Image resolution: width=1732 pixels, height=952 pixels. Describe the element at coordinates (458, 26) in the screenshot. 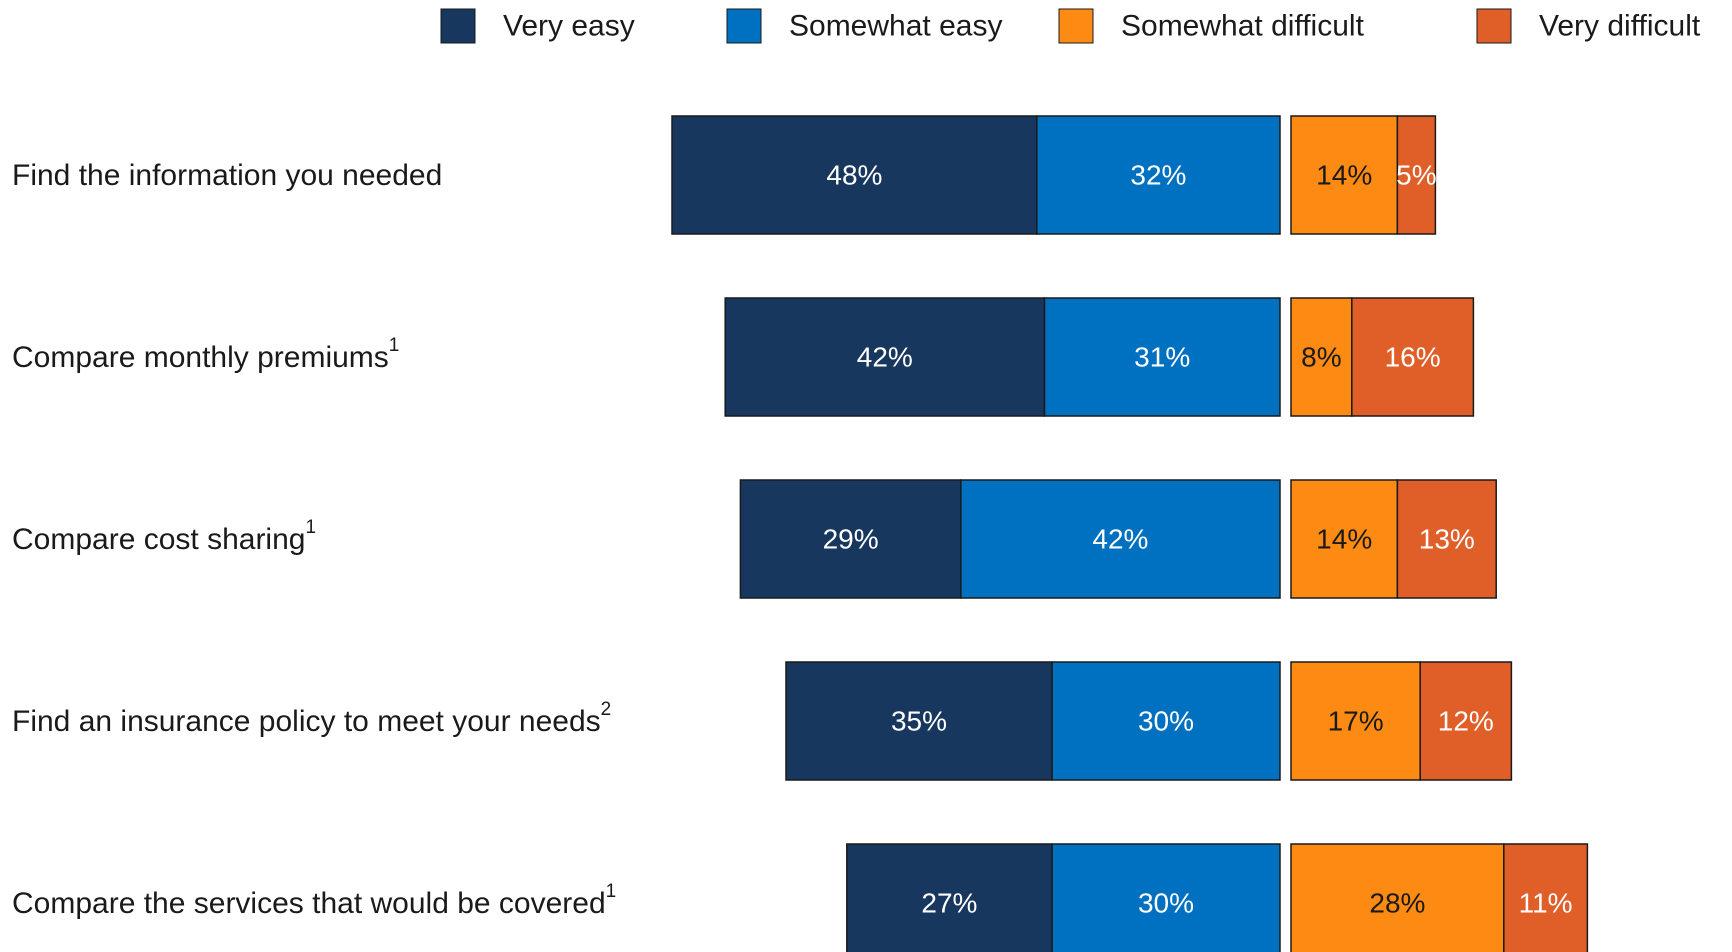

I see `legend-swatch-very-easy` at that location.